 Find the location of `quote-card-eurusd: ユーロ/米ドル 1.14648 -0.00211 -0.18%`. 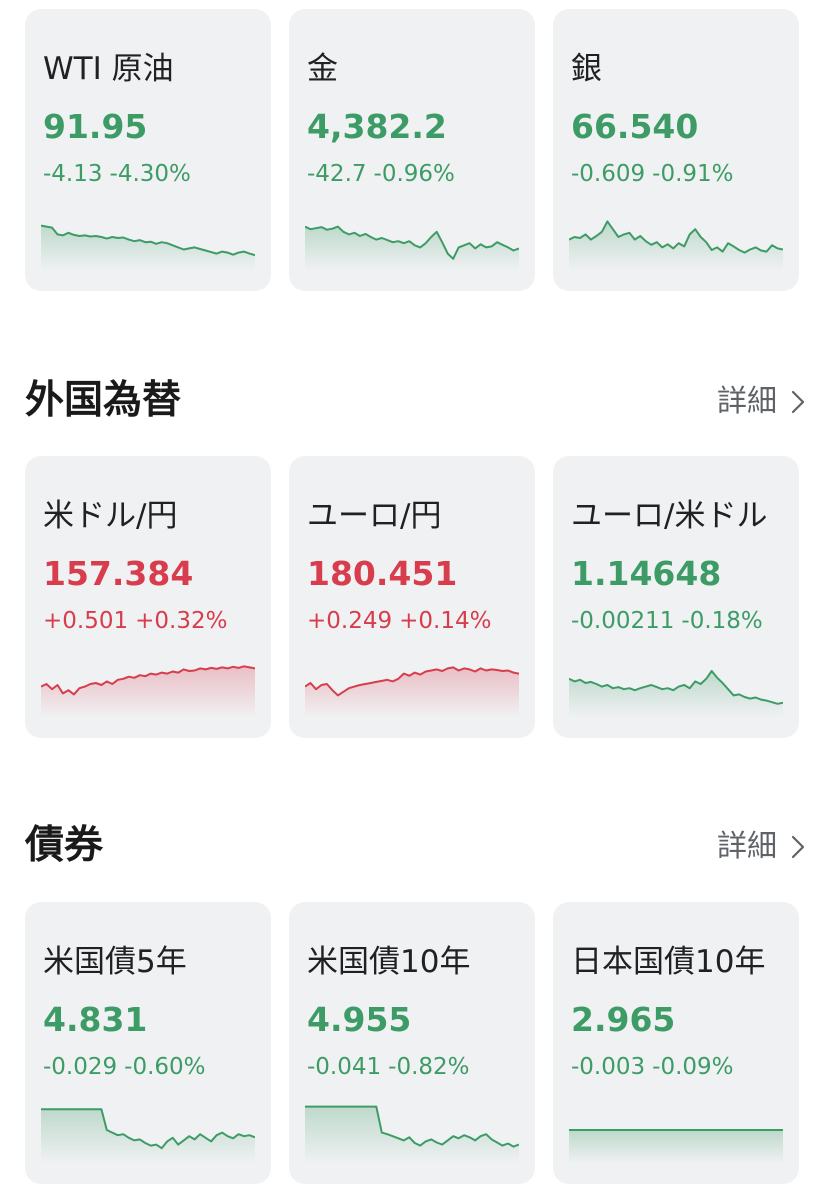

quote-card-eurusd: ユーロ/米ドル 1.14648 -0.00211 -0.18% is located at coordinates (676, 597).